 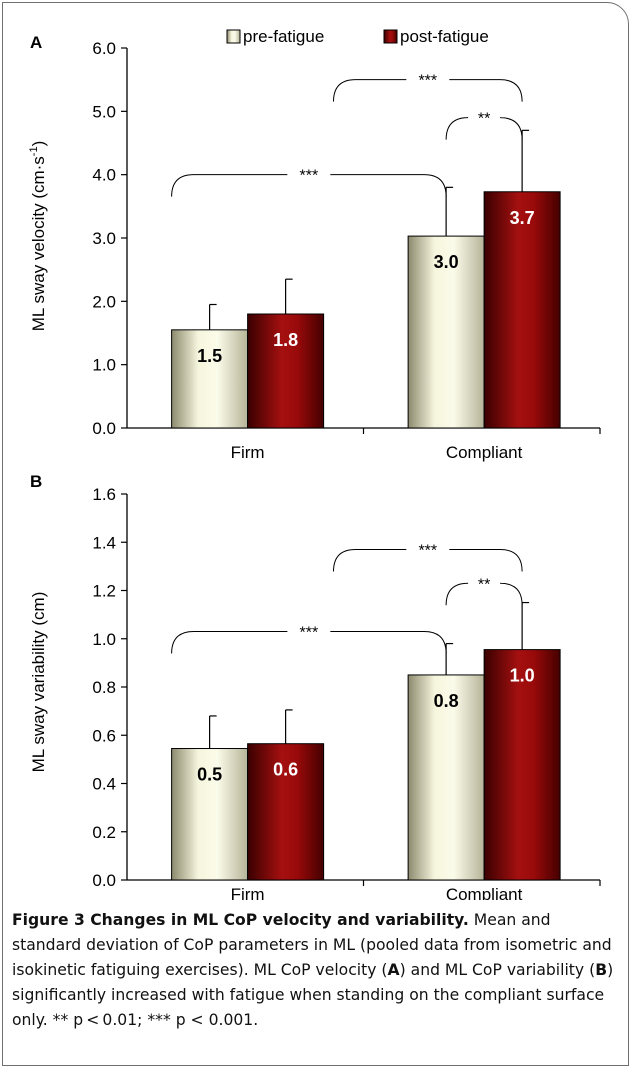 What do you see at coordinates (393, 970) in the screenshot?
I see `caption-bold-a: A` at bounding box center [393, 970].